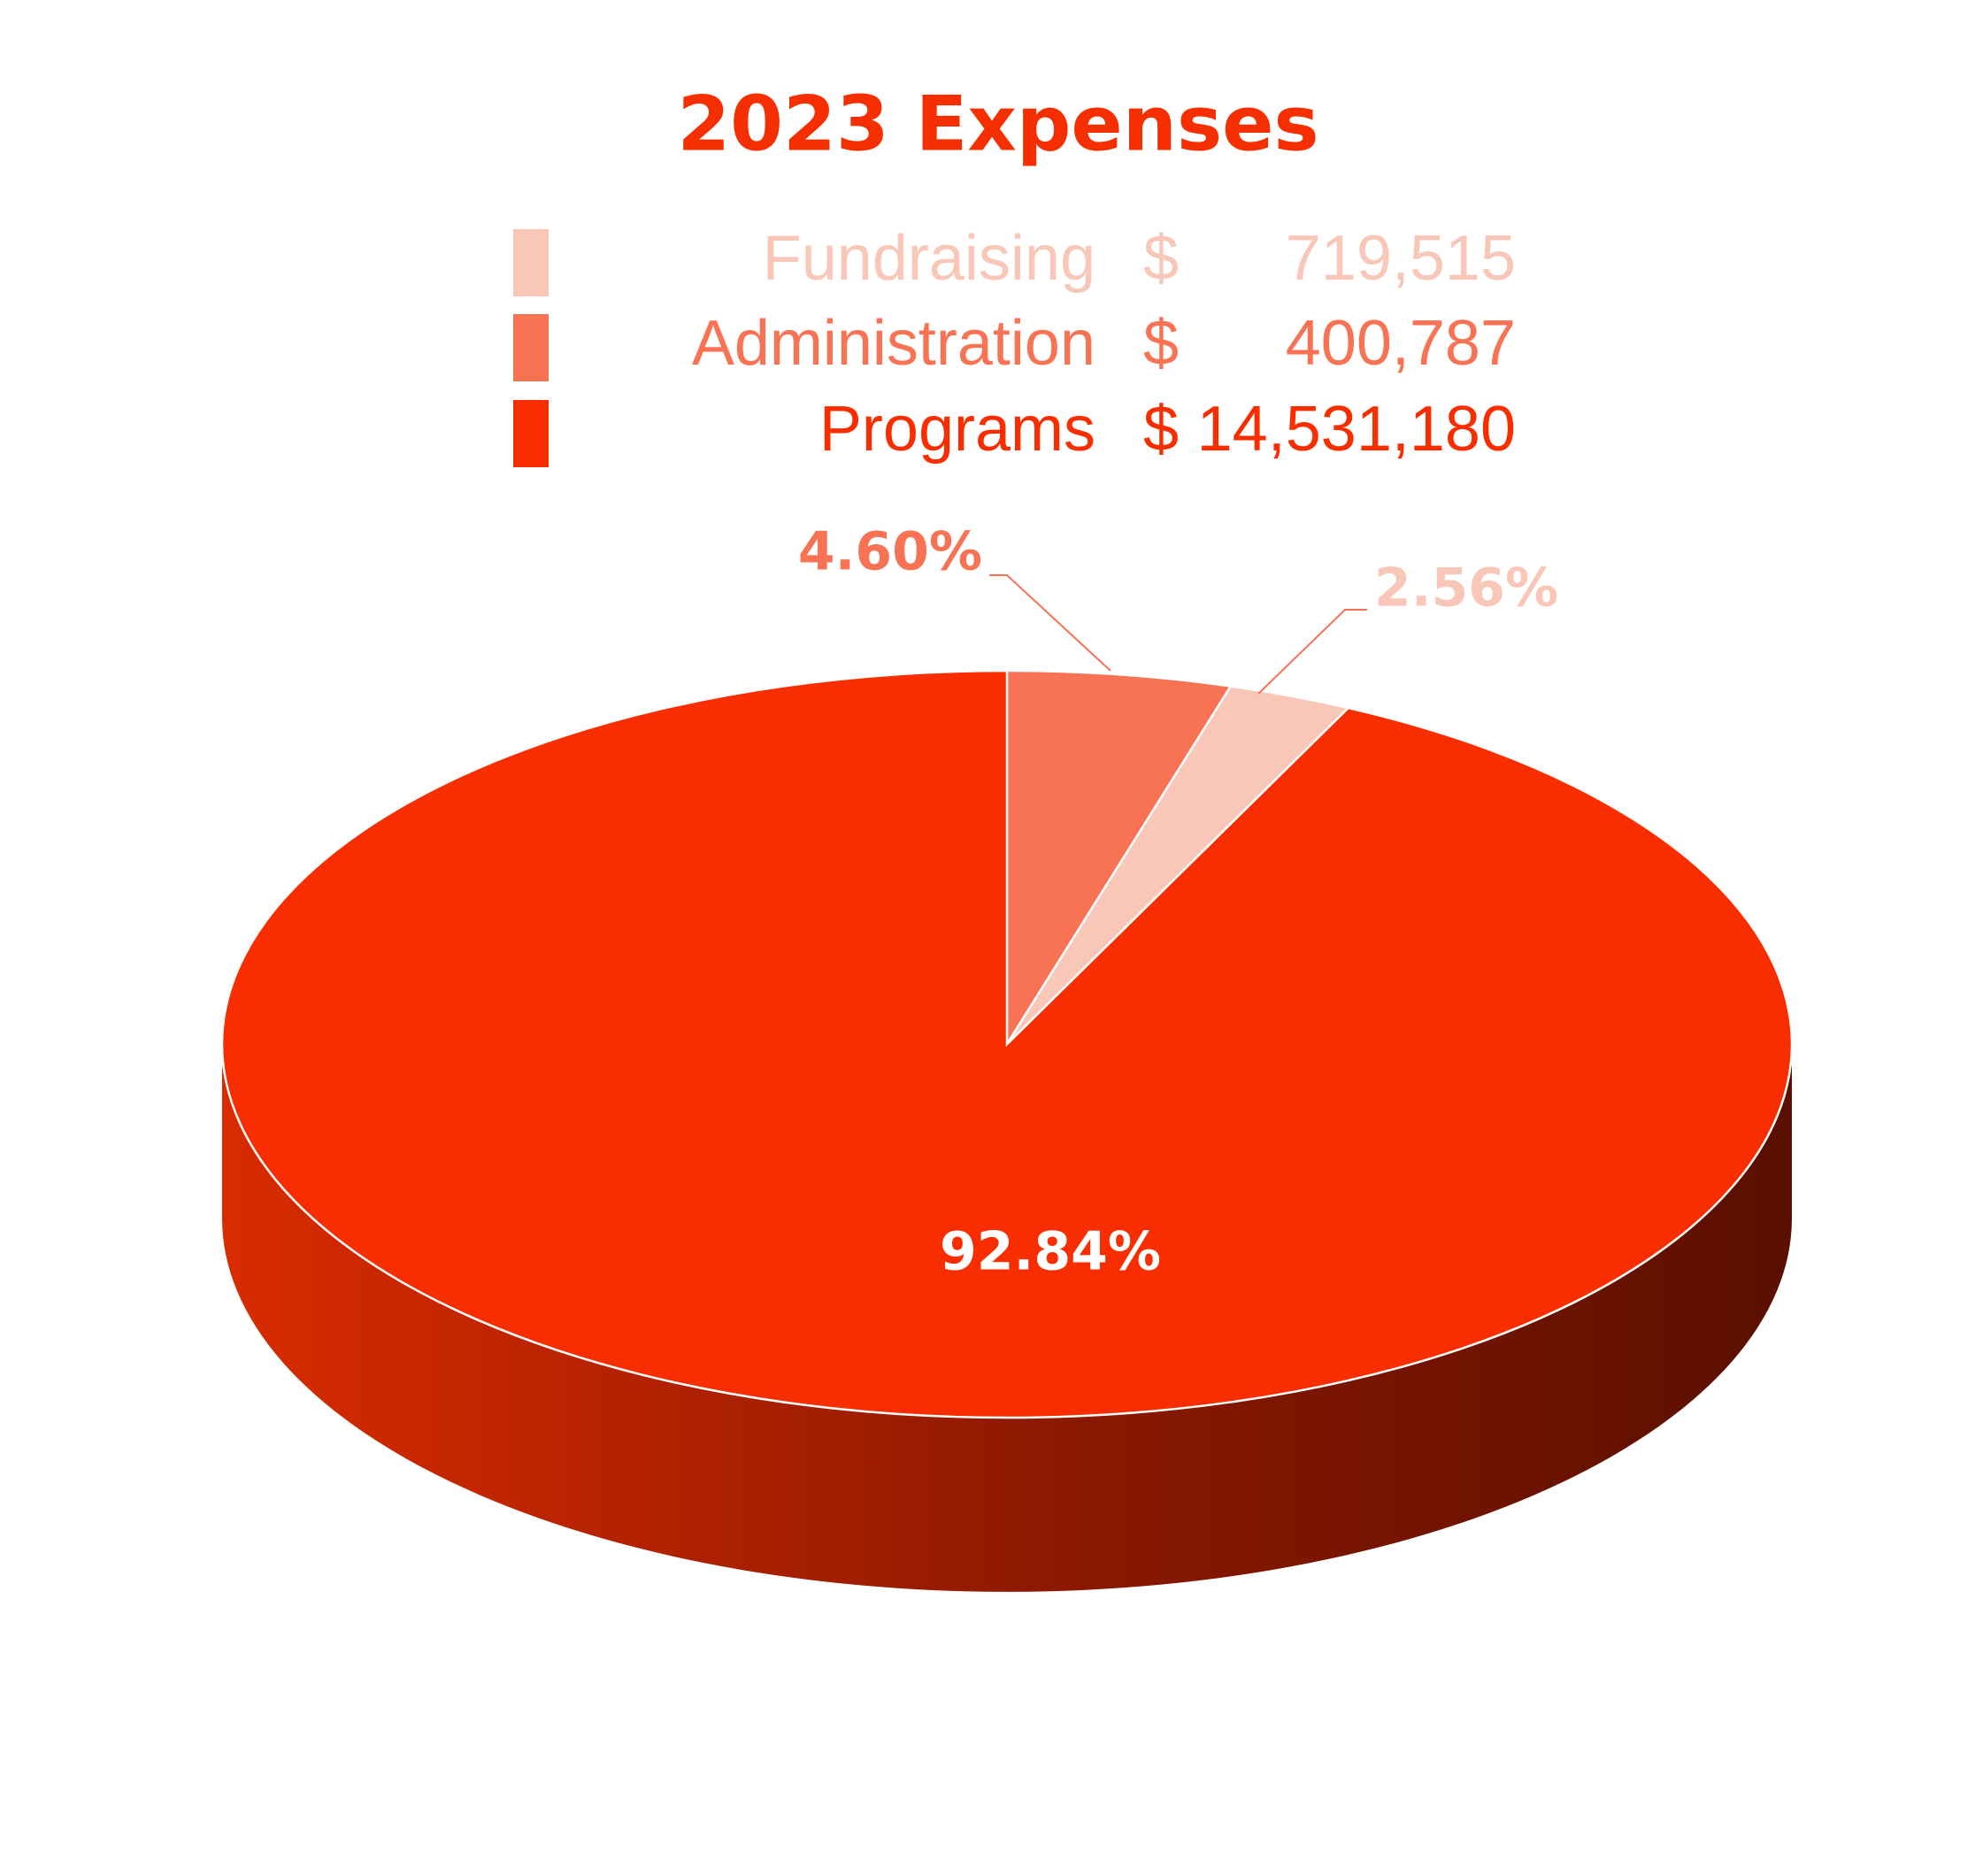  Describe the element at coordinates (1050, 1252) in the screenshot. I see `data-label: 92.84%` at that location.